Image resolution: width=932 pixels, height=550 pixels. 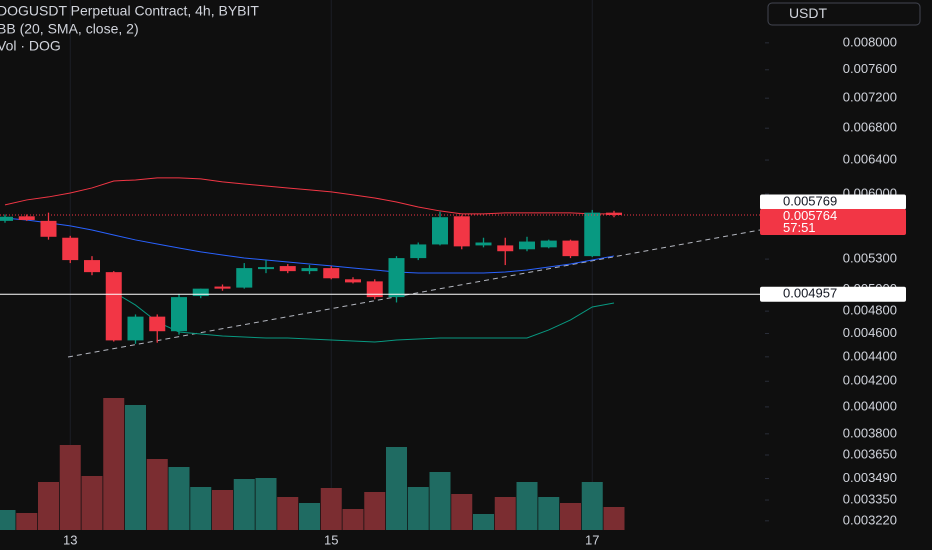 I want to click on y-tick-label: 0.007600, so click(x=870, y=68).